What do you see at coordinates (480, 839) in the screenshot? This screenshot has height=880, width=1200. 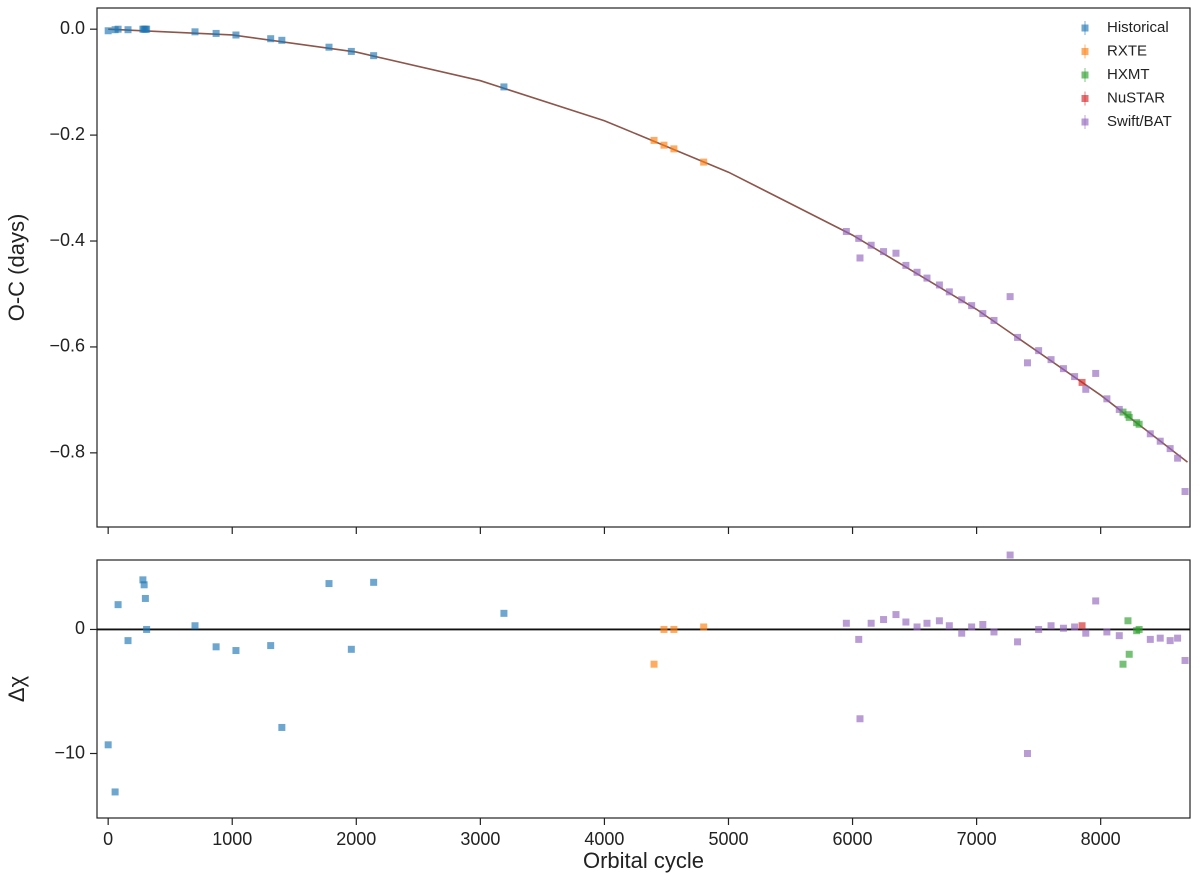 I see `x-tick-label: 3000` at bounding box center [480, 839].